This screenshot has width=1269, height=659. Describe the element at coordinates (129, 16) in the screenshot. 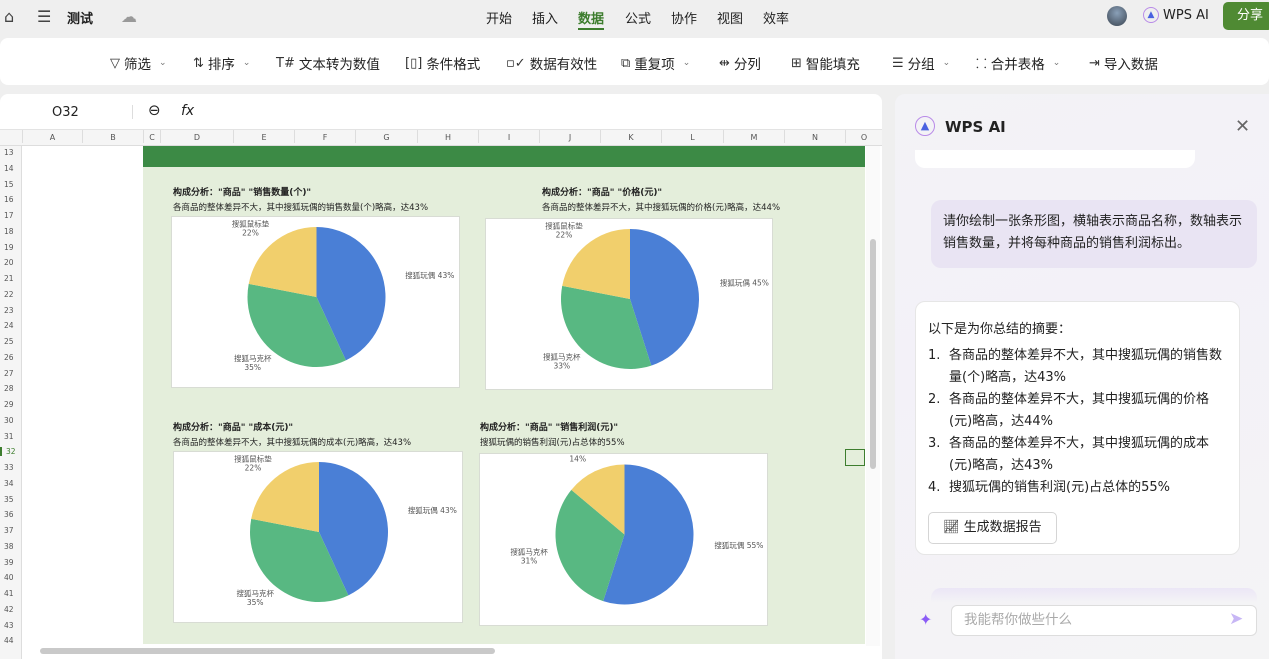

I see `cloud-sync-icon: ☁` at that location.